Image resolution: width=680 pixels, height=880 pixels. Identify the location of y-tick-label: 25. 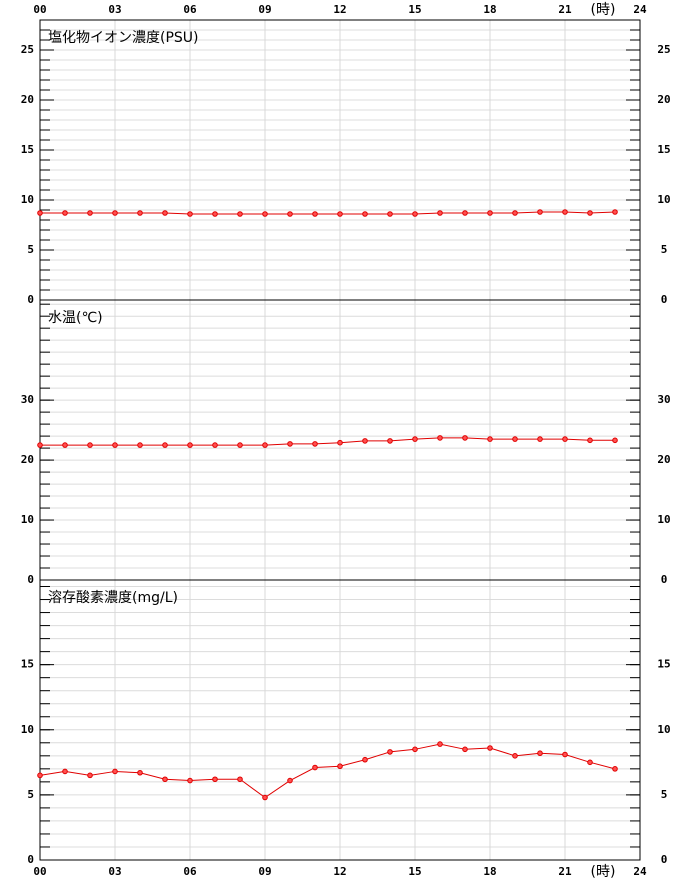
(663, 49).